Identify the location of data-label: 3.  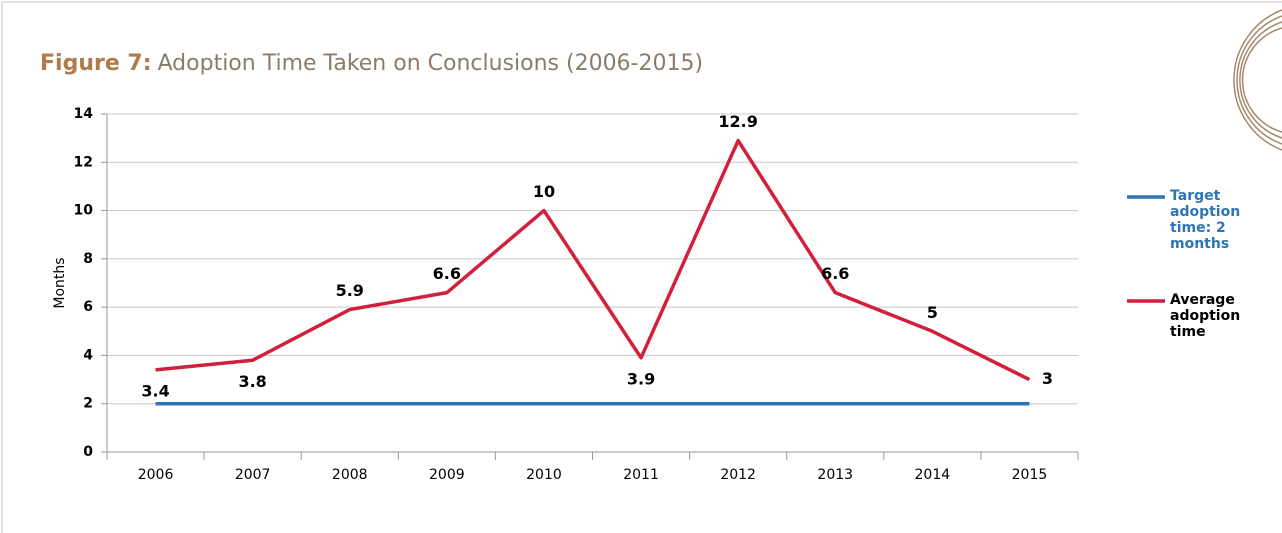
(1047, 378).